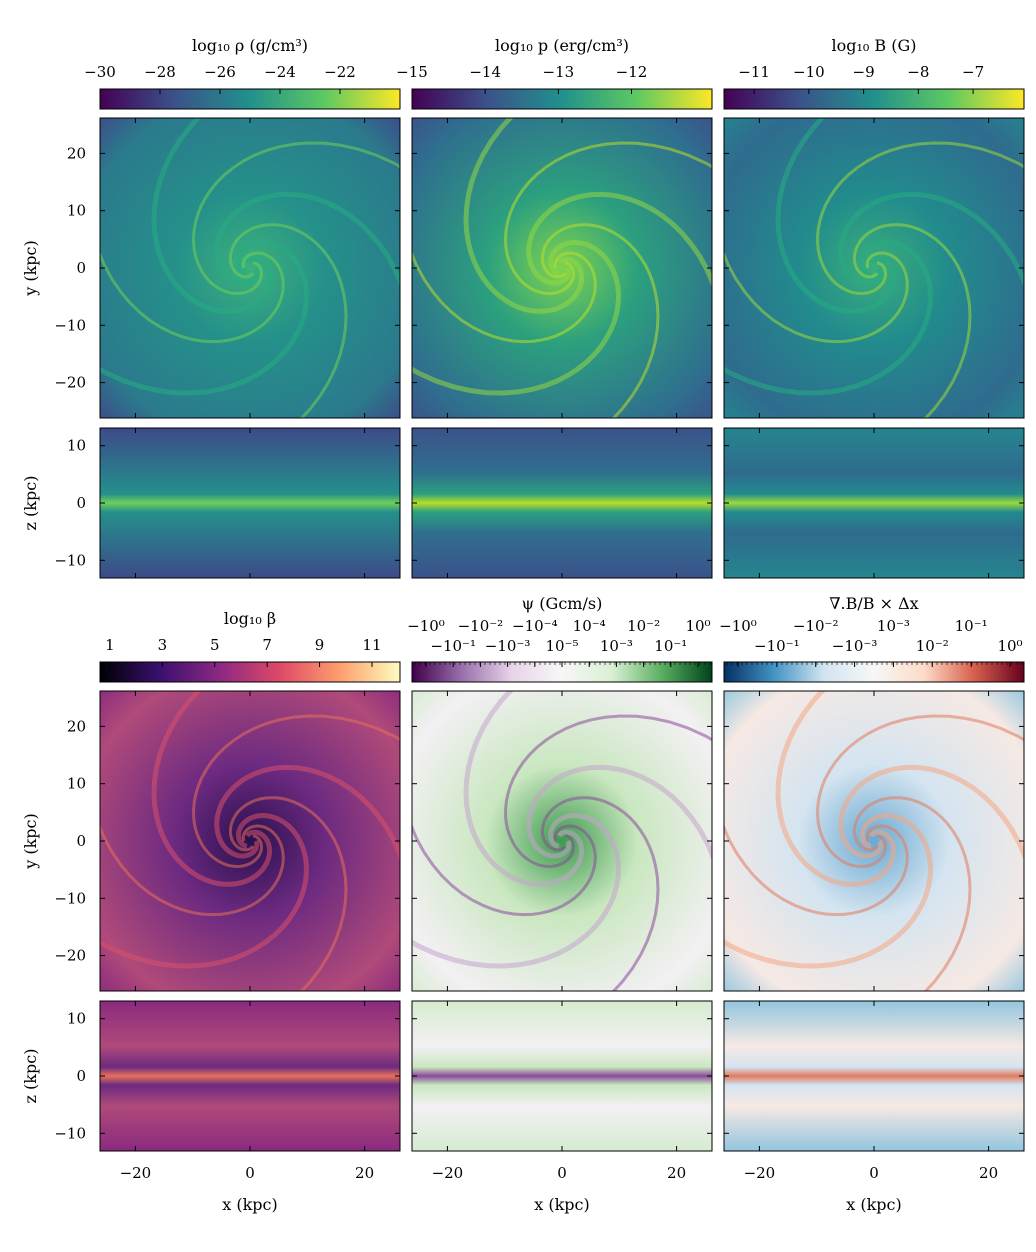 The width and height of the screenshot is (1036, 1252). Describe the element at coordinates (589, 626) in the screenshot. I see `colorbar-tick-label: 10⁻⁴` at that location.